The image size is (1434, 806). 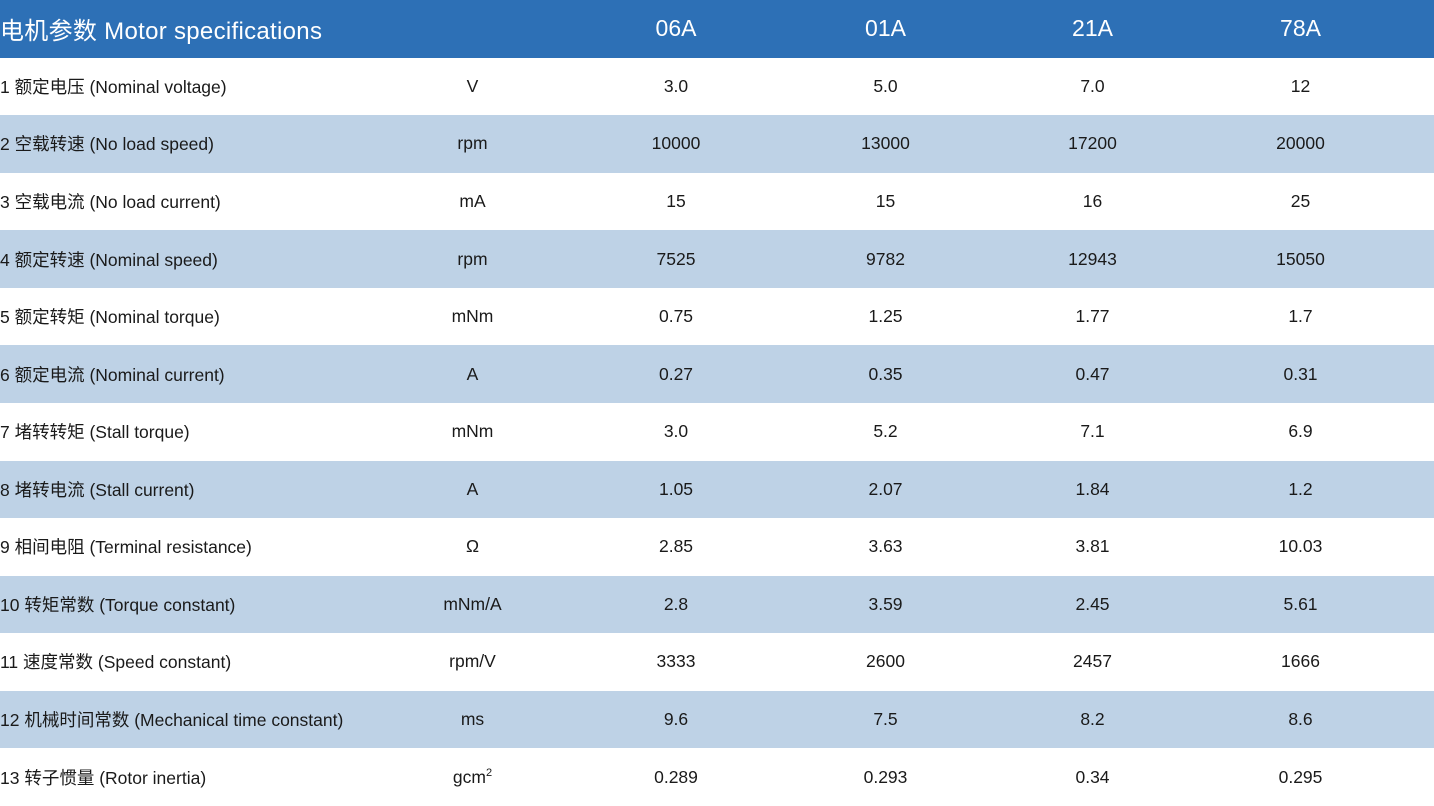 What do you see at coordinates (1300, 489) in the screenshot?
I see `cell-value-4: 1.2` at bounding box center [1300, 489].